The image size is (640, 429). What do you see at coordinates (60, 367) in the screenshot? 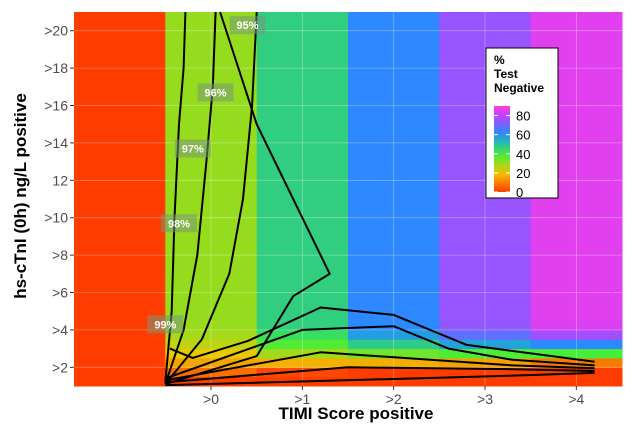
I see `y-tick-label: >2` at bounding box center [60, 367].